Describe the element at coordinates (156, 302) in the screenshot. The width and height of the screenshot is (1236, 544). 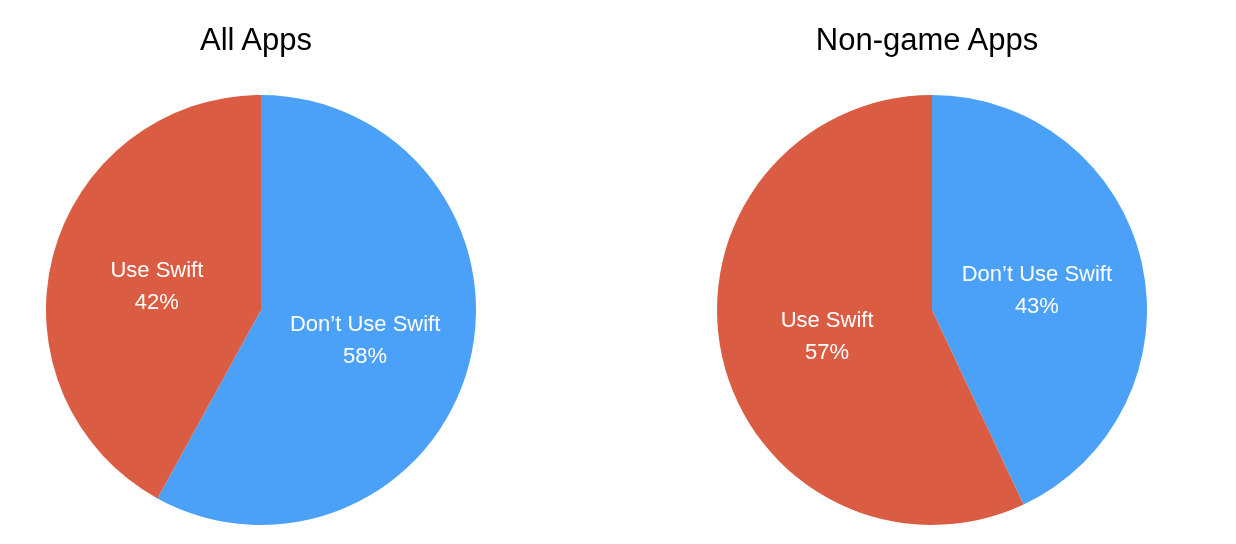
I see `data-label: 42%` at that location.